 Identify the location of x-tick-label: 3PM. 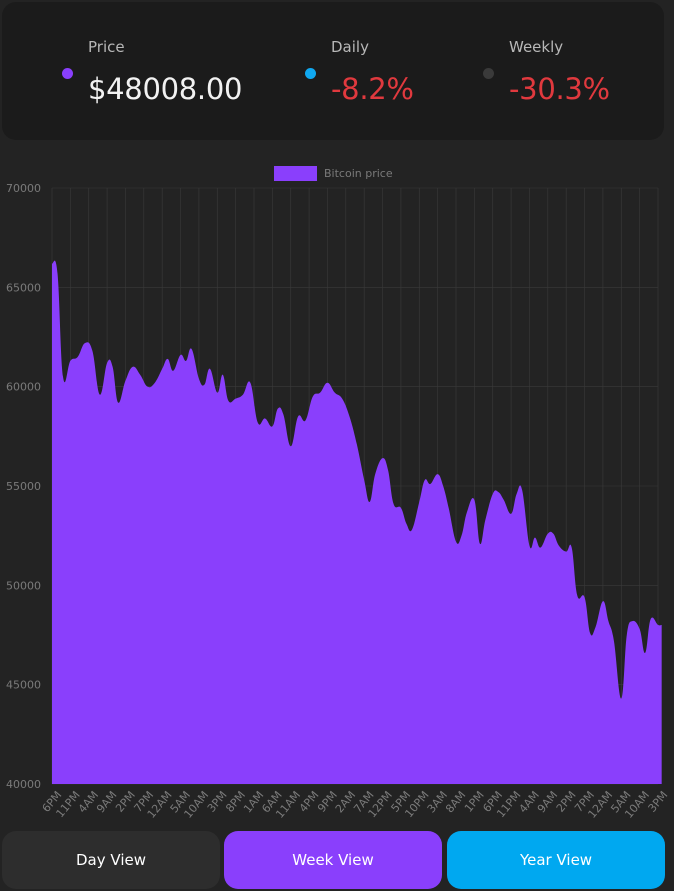
(658, 802).